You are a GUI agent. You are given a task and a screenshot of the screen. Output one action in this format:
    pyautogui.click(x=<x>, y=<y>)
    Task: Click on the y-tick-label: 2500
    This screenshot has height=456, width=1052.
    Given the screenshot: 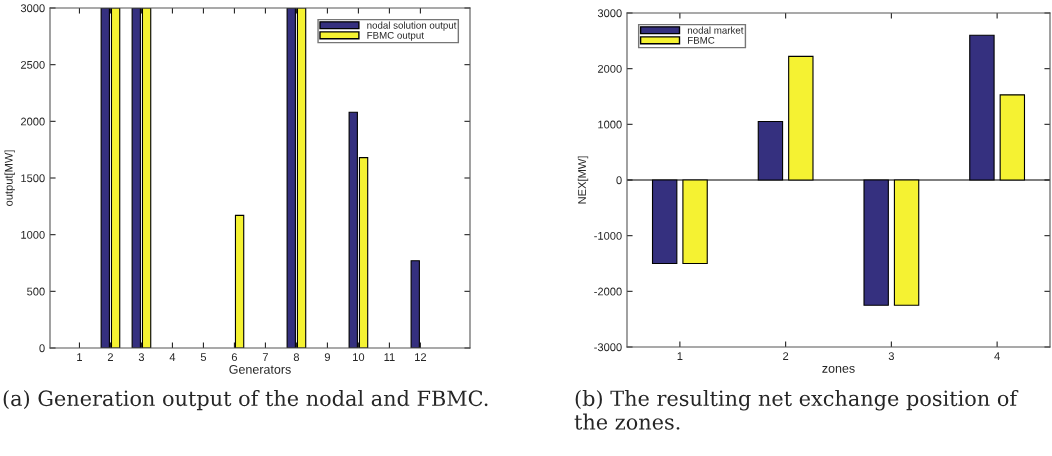 What is the action you would take?
    pyautogui.click(x=32, y=64)
    